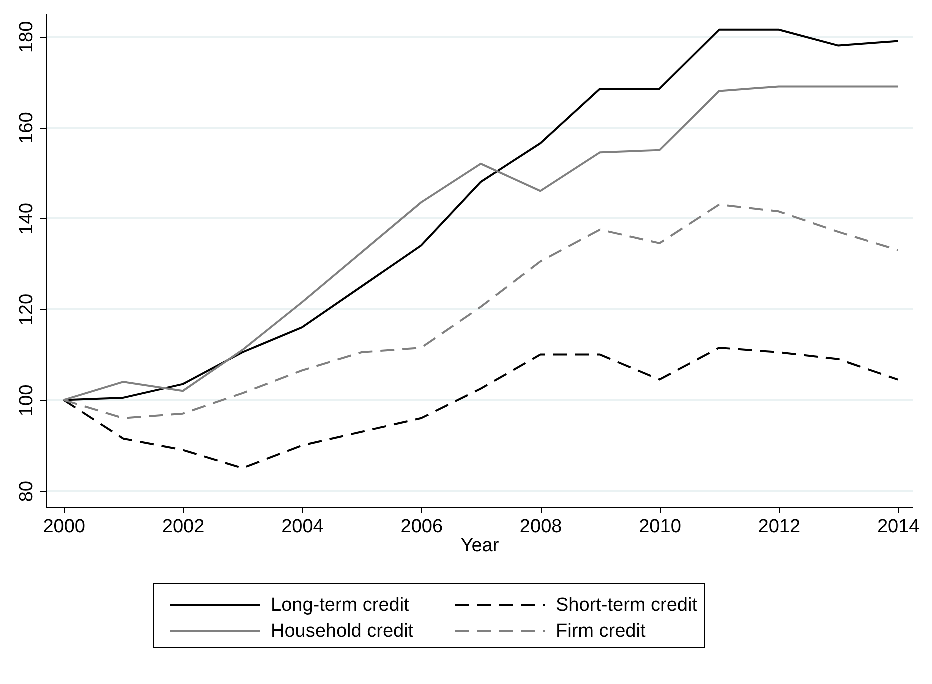 This screenshot has height=684, width=932. Describe the element at coordinates (601, 631) in the screenshot. I see `legend-label: Firm credit` at that location.